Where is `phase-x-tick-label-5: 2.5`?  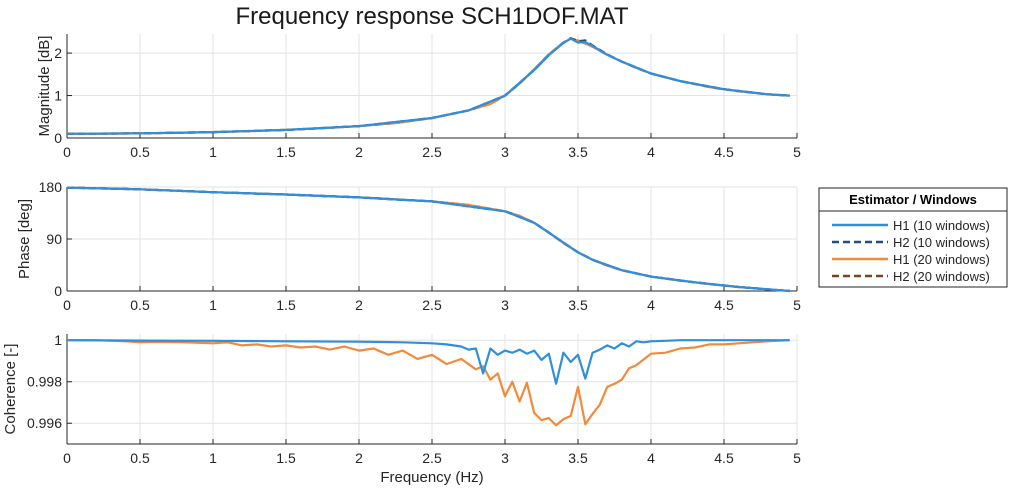
phase-x-tick-label-5: 2.5 is located at coordinates (432, 305).